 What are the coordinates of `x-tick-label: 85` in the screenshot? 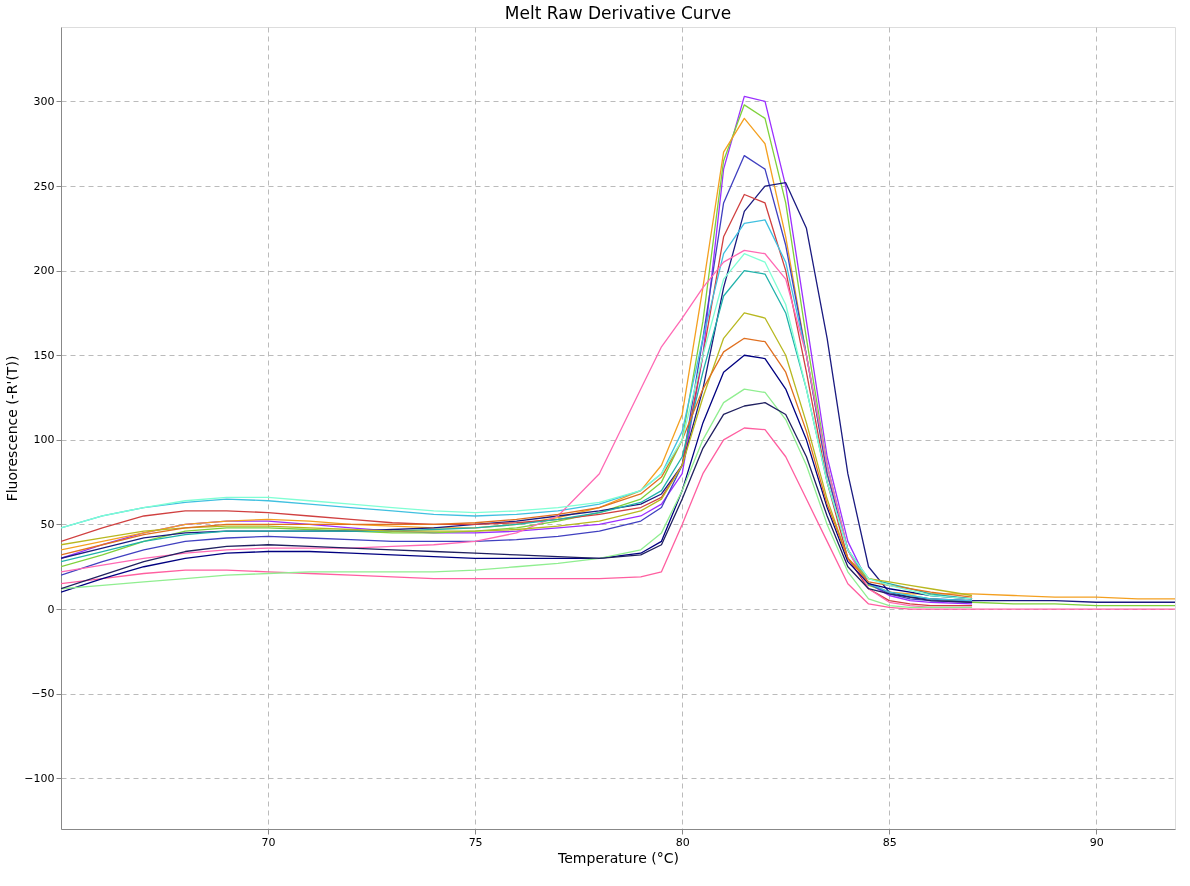 It's located at (889, 842).